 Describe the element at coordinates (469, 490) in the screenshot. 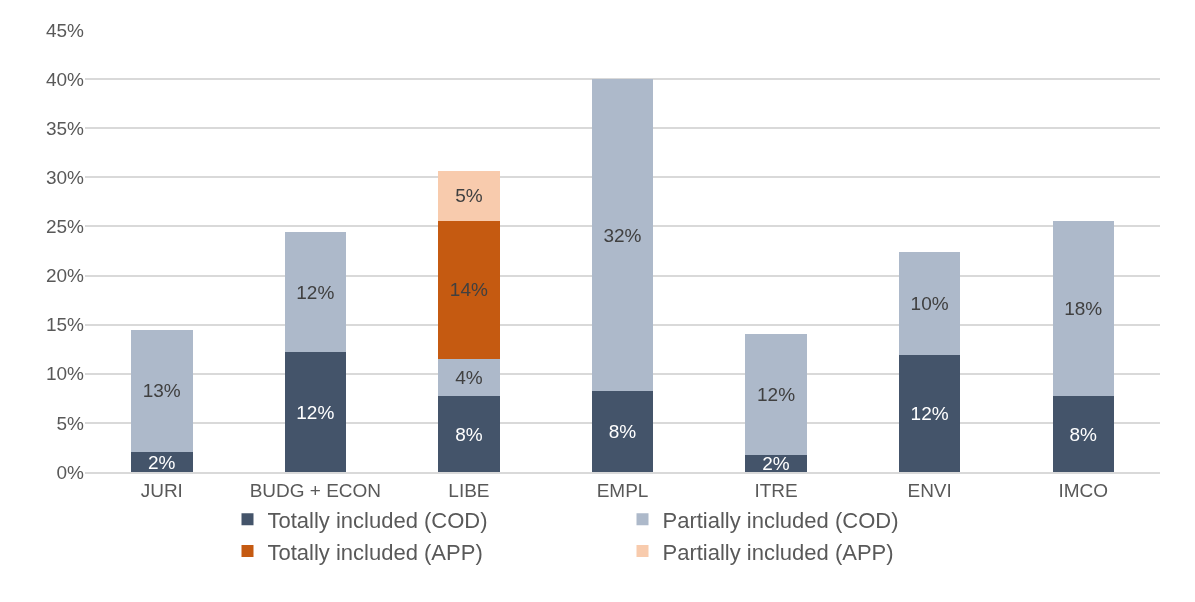

I see `x-tick-label: LIBE` at that location.